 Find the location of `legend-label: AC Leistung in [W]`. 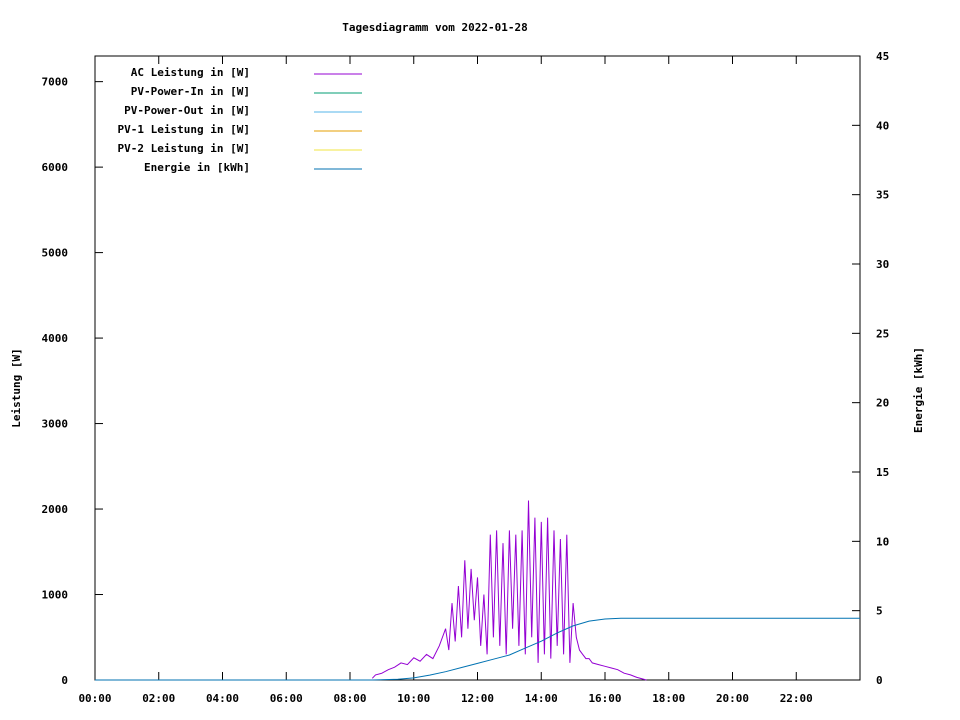

legend-label: AC Leistung in [W] is located at coordinates (190, 72).